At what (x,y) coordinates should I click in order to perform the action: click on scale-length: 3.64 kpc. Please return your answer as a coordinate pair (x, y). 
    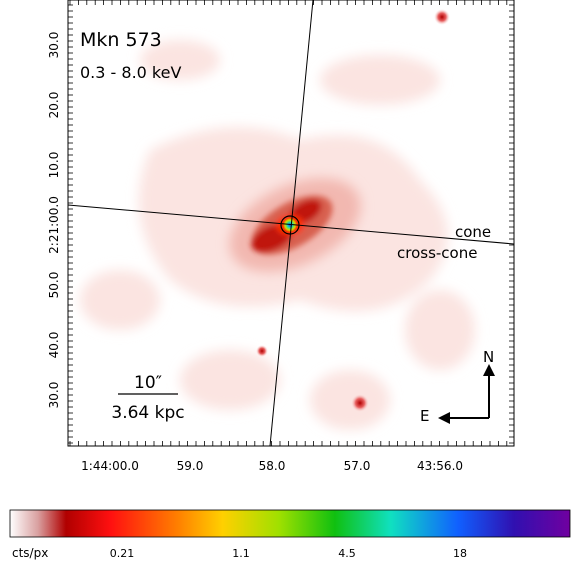
    Looking at the image, I should click on (147, 413).